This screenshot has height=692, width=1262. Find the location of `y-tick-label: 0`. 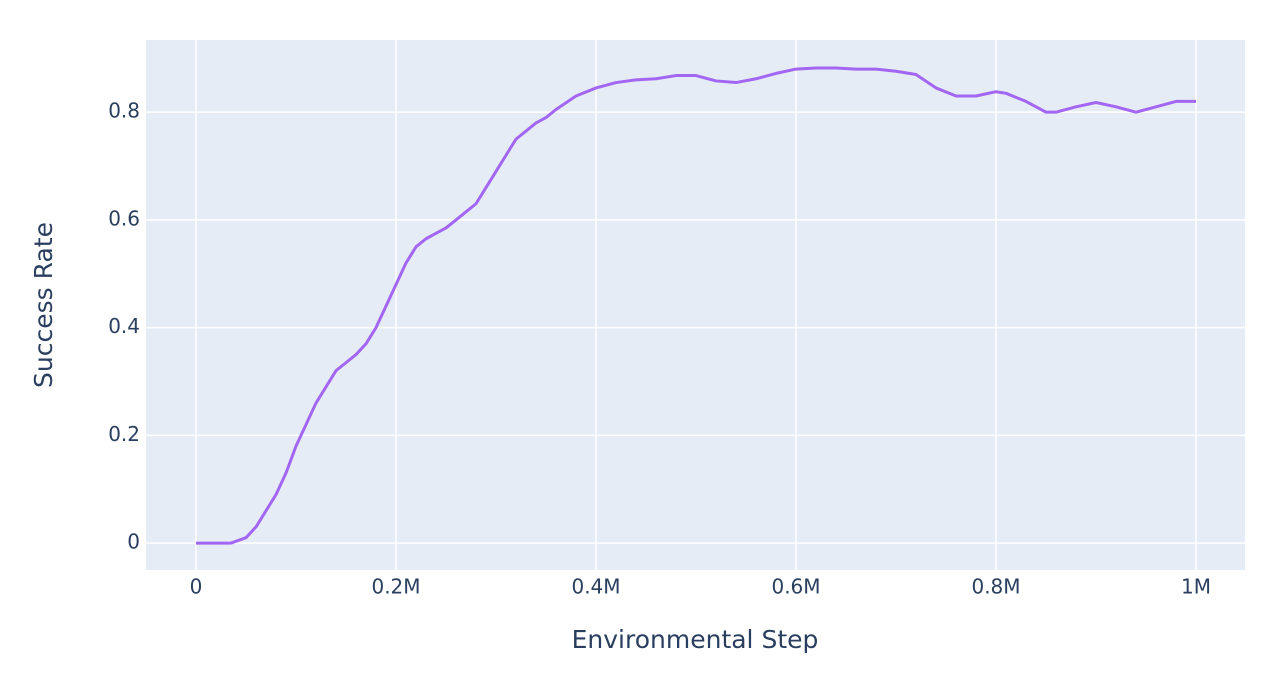

y-tick-label: 0 is located at coordinates (133, 542).